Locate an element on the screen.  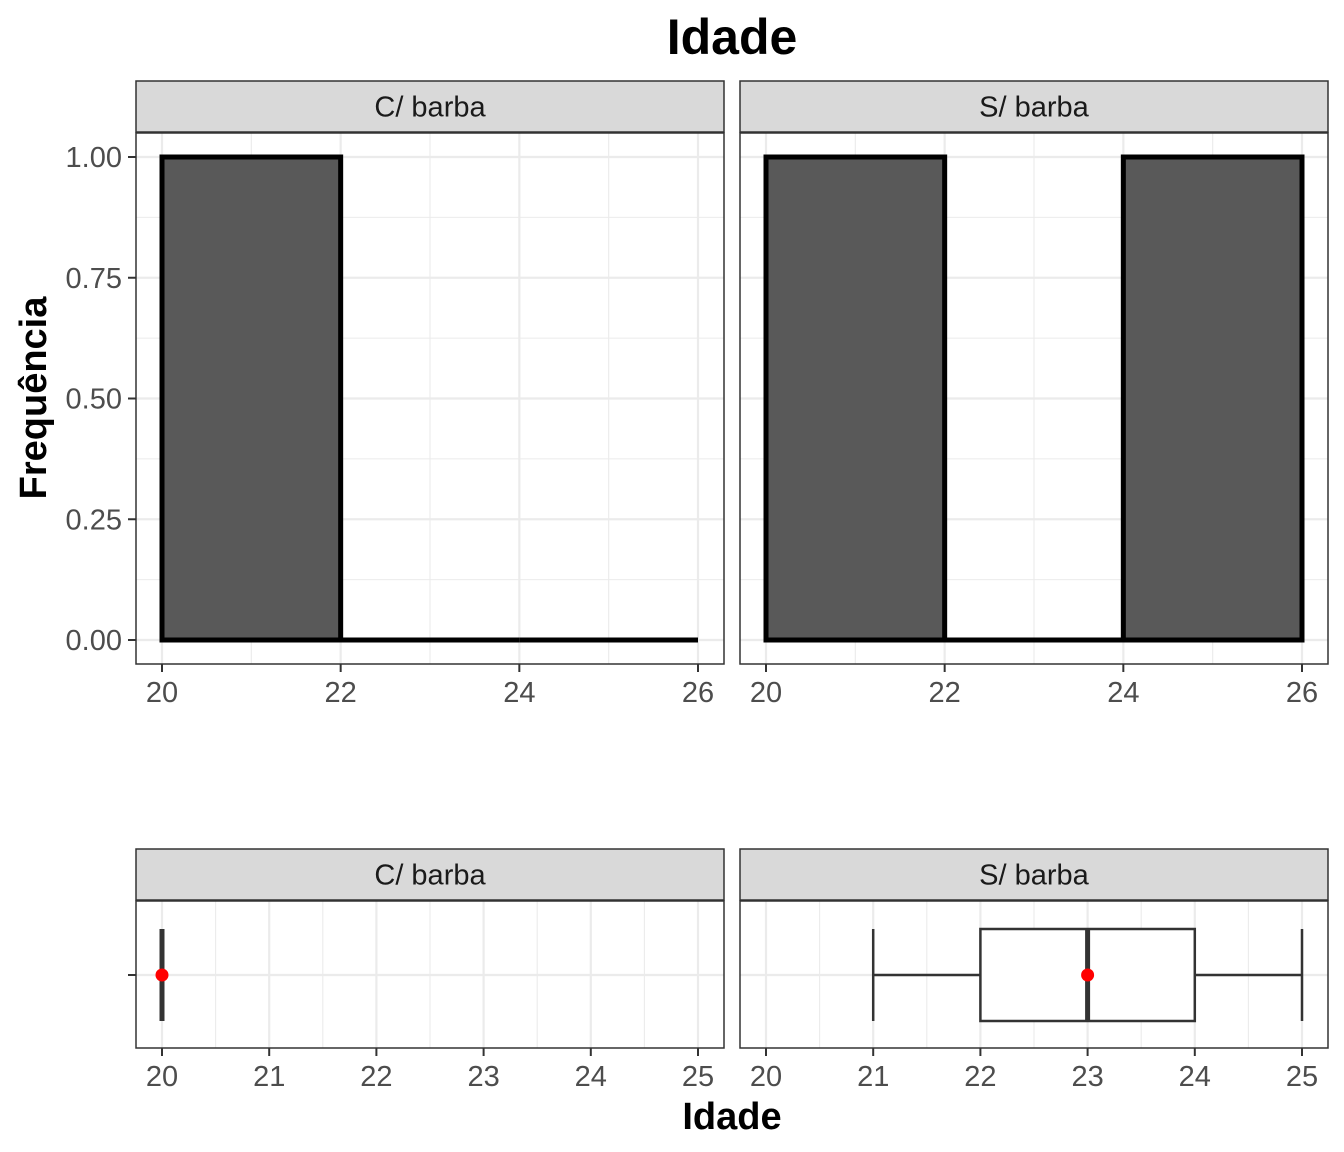
panel-3-strip-label: S/ barba is located at coordinates (1034, 876).